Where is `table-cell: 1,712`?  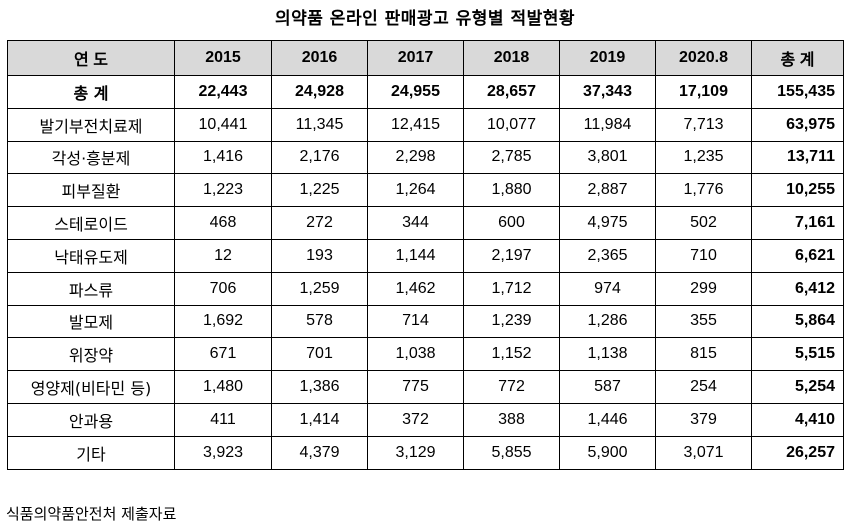 table-cell: 1,712 is located at coordinates (511, 288).